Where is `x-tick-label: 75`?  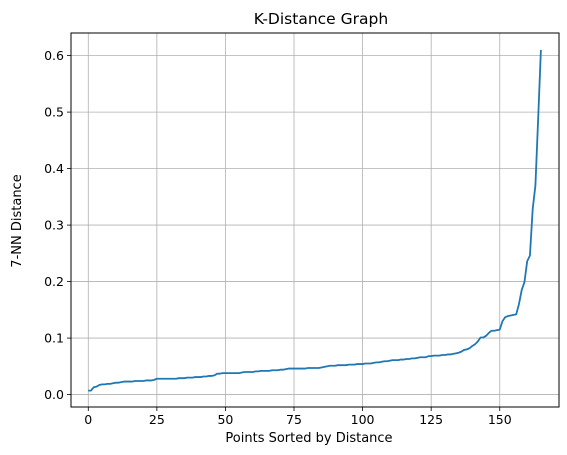 x-tick-label: 75 is located at coordinates (294, 419).